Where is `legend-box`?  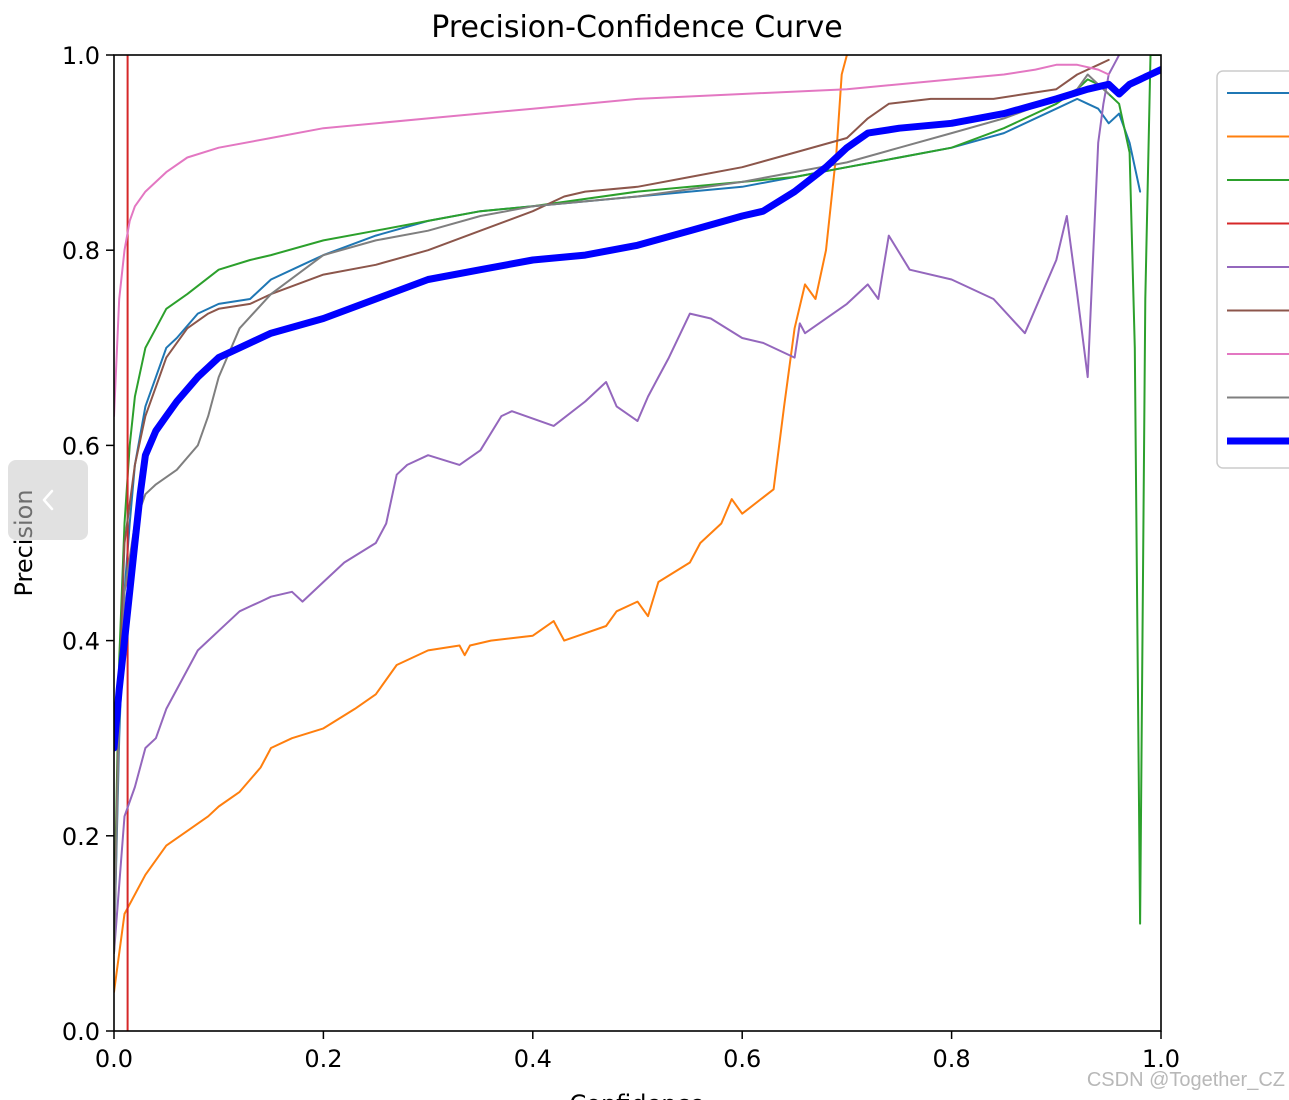 legend-box is located at coordinates (1252, 269).